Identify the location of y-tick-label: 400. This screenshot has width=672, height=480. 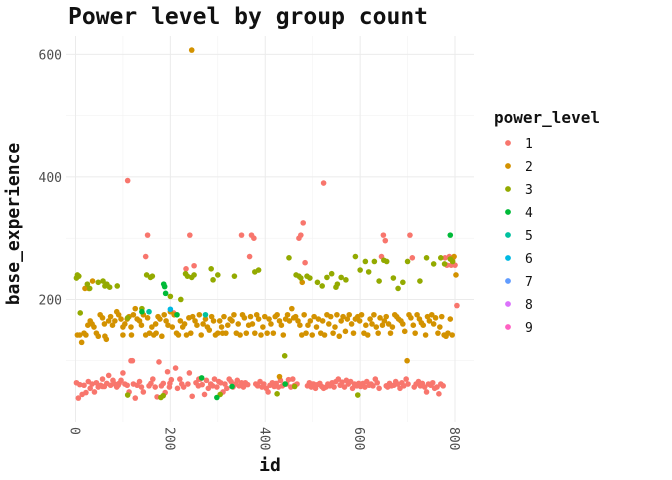
(50, 178).